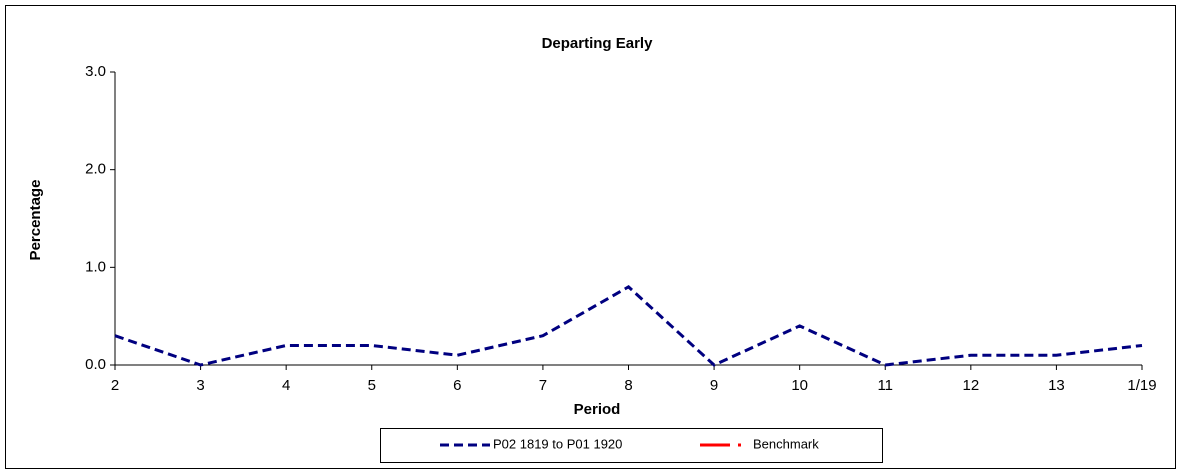  I want to click on y-tick-label: 2.0, so click(95, 169).